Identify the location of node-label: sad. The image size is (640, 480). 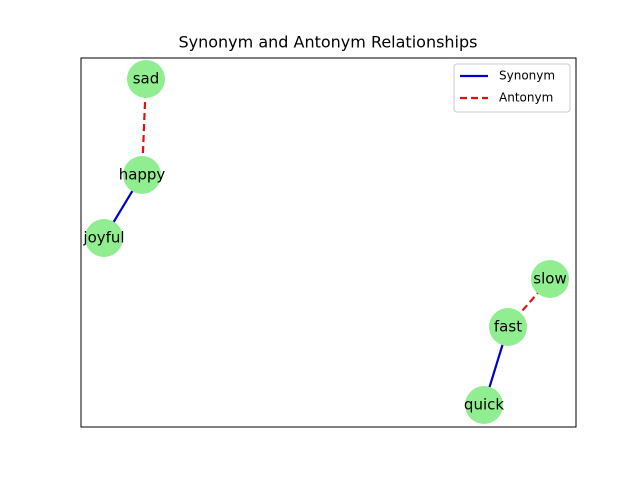
(146, 79).